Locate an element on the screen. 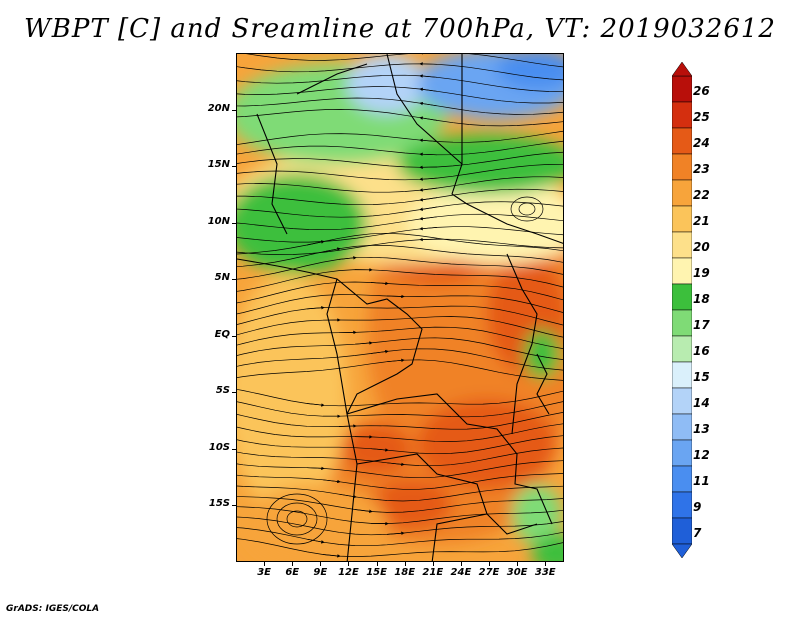 The image size is (800, 618). lon-label: 12E is located at coordinates (348, 572).